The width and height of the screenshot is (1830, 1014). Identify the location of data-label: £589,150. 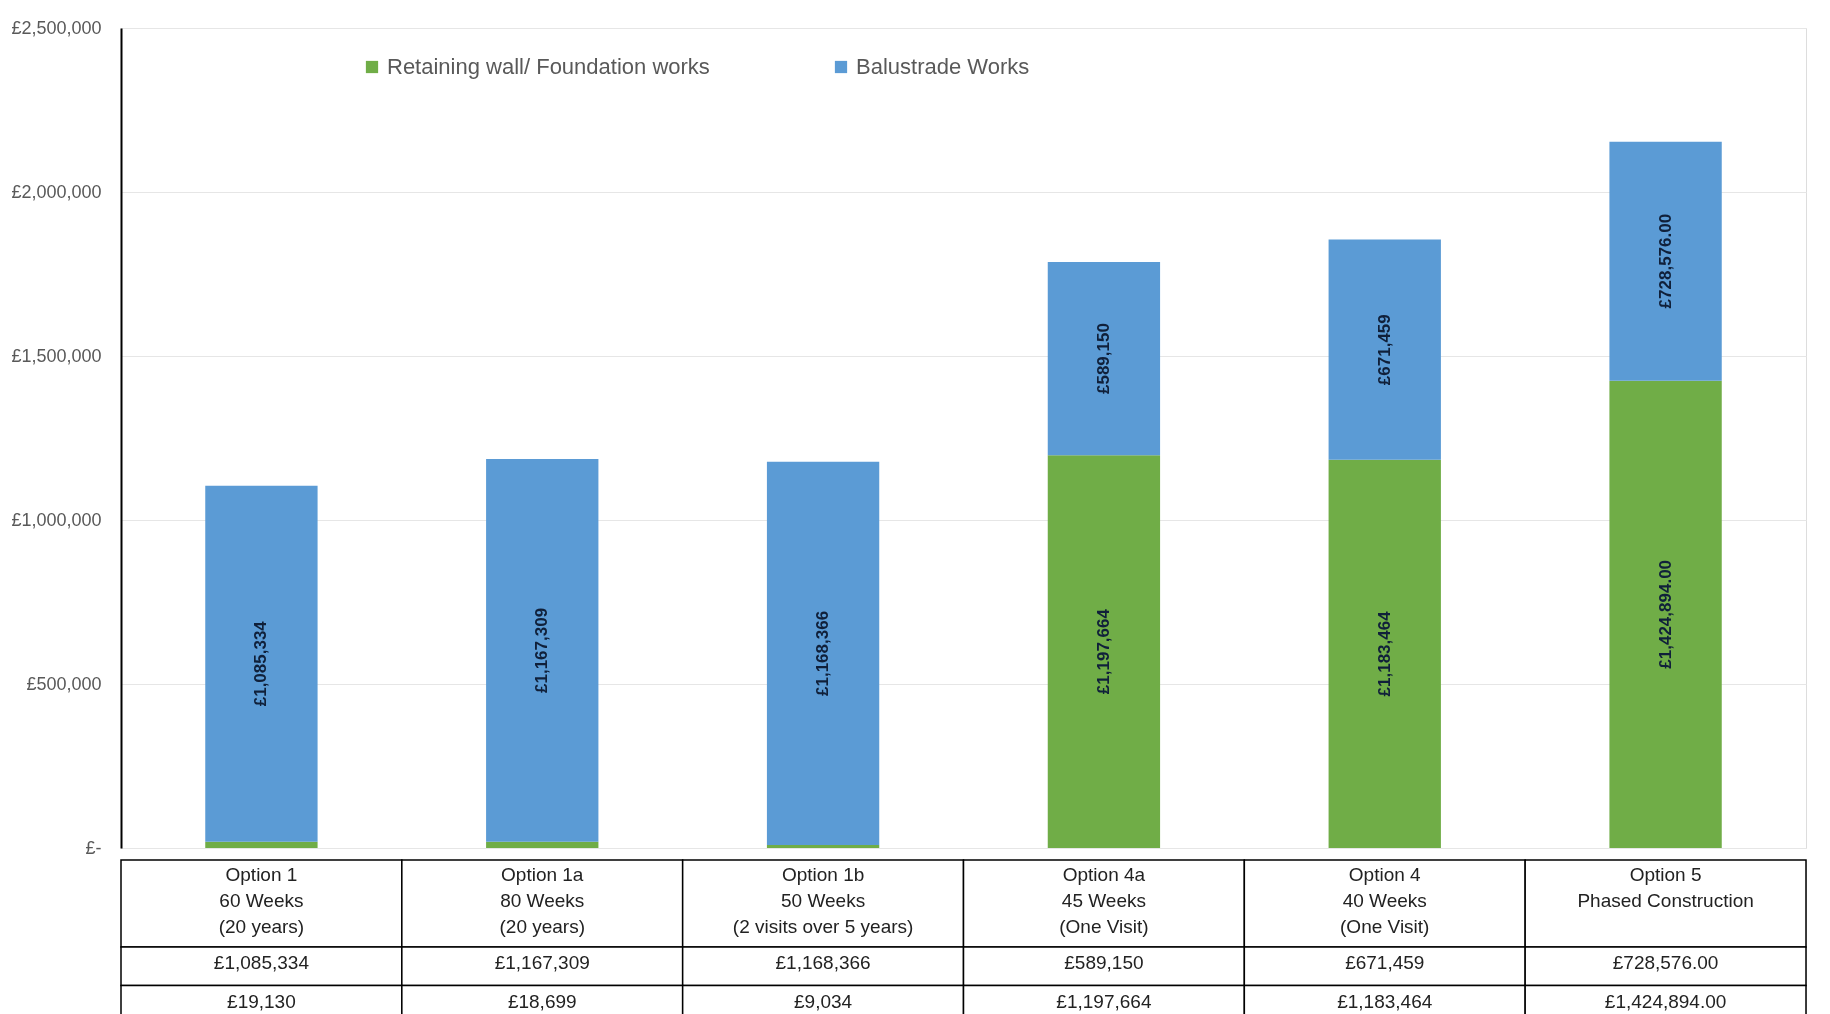
(1104, 962).